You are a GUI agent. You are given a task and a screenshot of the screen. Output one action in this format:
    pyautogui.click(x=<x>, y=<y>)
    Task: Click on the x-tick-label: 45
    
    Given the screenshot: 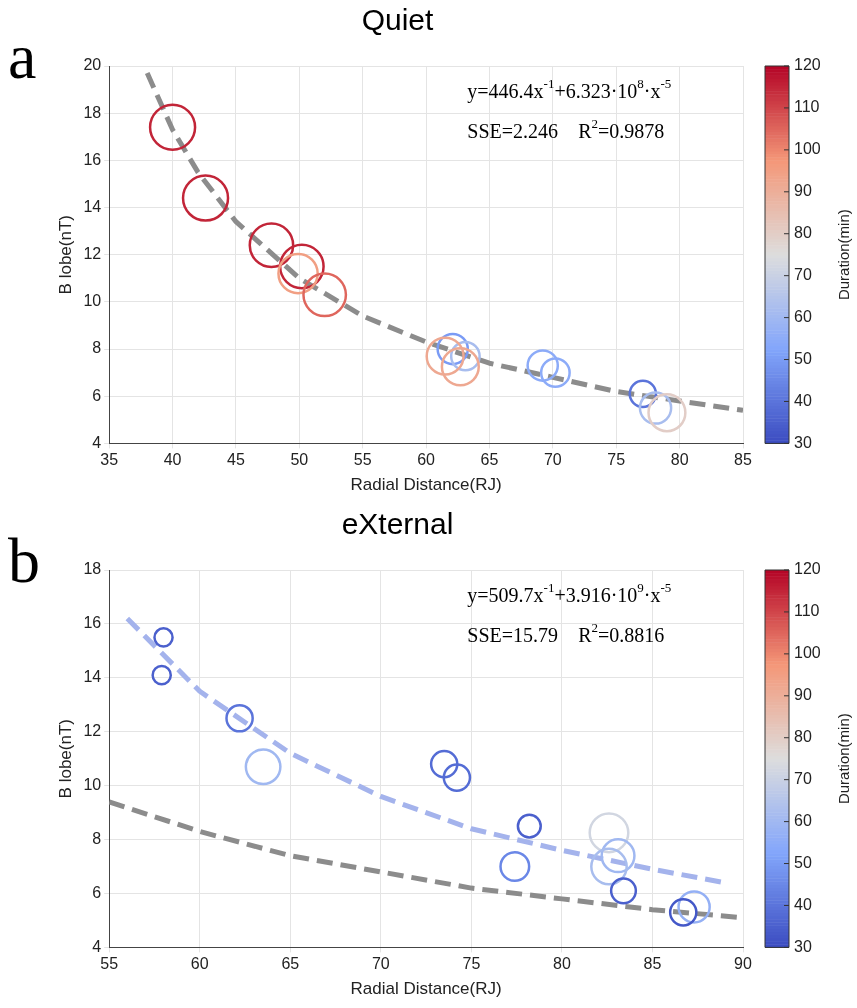 What is the action you would take?
    pyautogui.click(x=236, y=460)
    